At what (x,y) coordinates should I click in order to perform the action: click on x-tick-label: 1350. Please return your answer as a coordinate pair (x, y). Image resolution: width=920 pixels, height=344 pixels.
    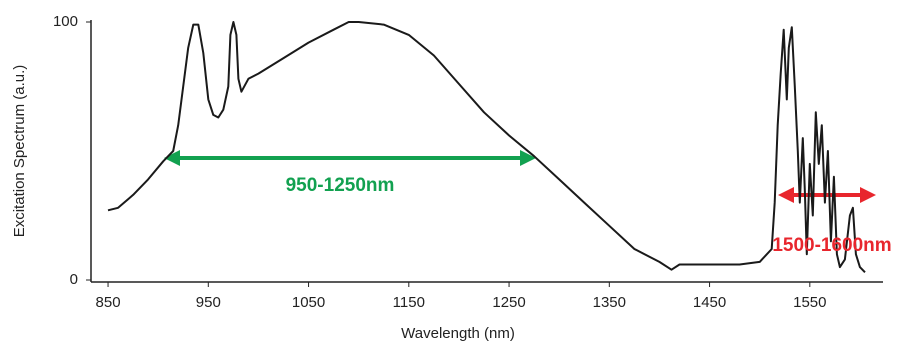
    Looking at the image, I should click on (609, 302).